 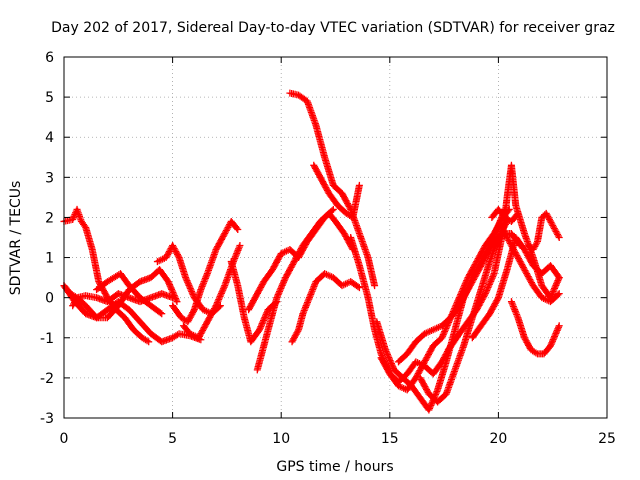 What do you see at coordinates (281, 439) in the screenshot?
I see `x-tick-label: 10` at bounding box center [281, 439].